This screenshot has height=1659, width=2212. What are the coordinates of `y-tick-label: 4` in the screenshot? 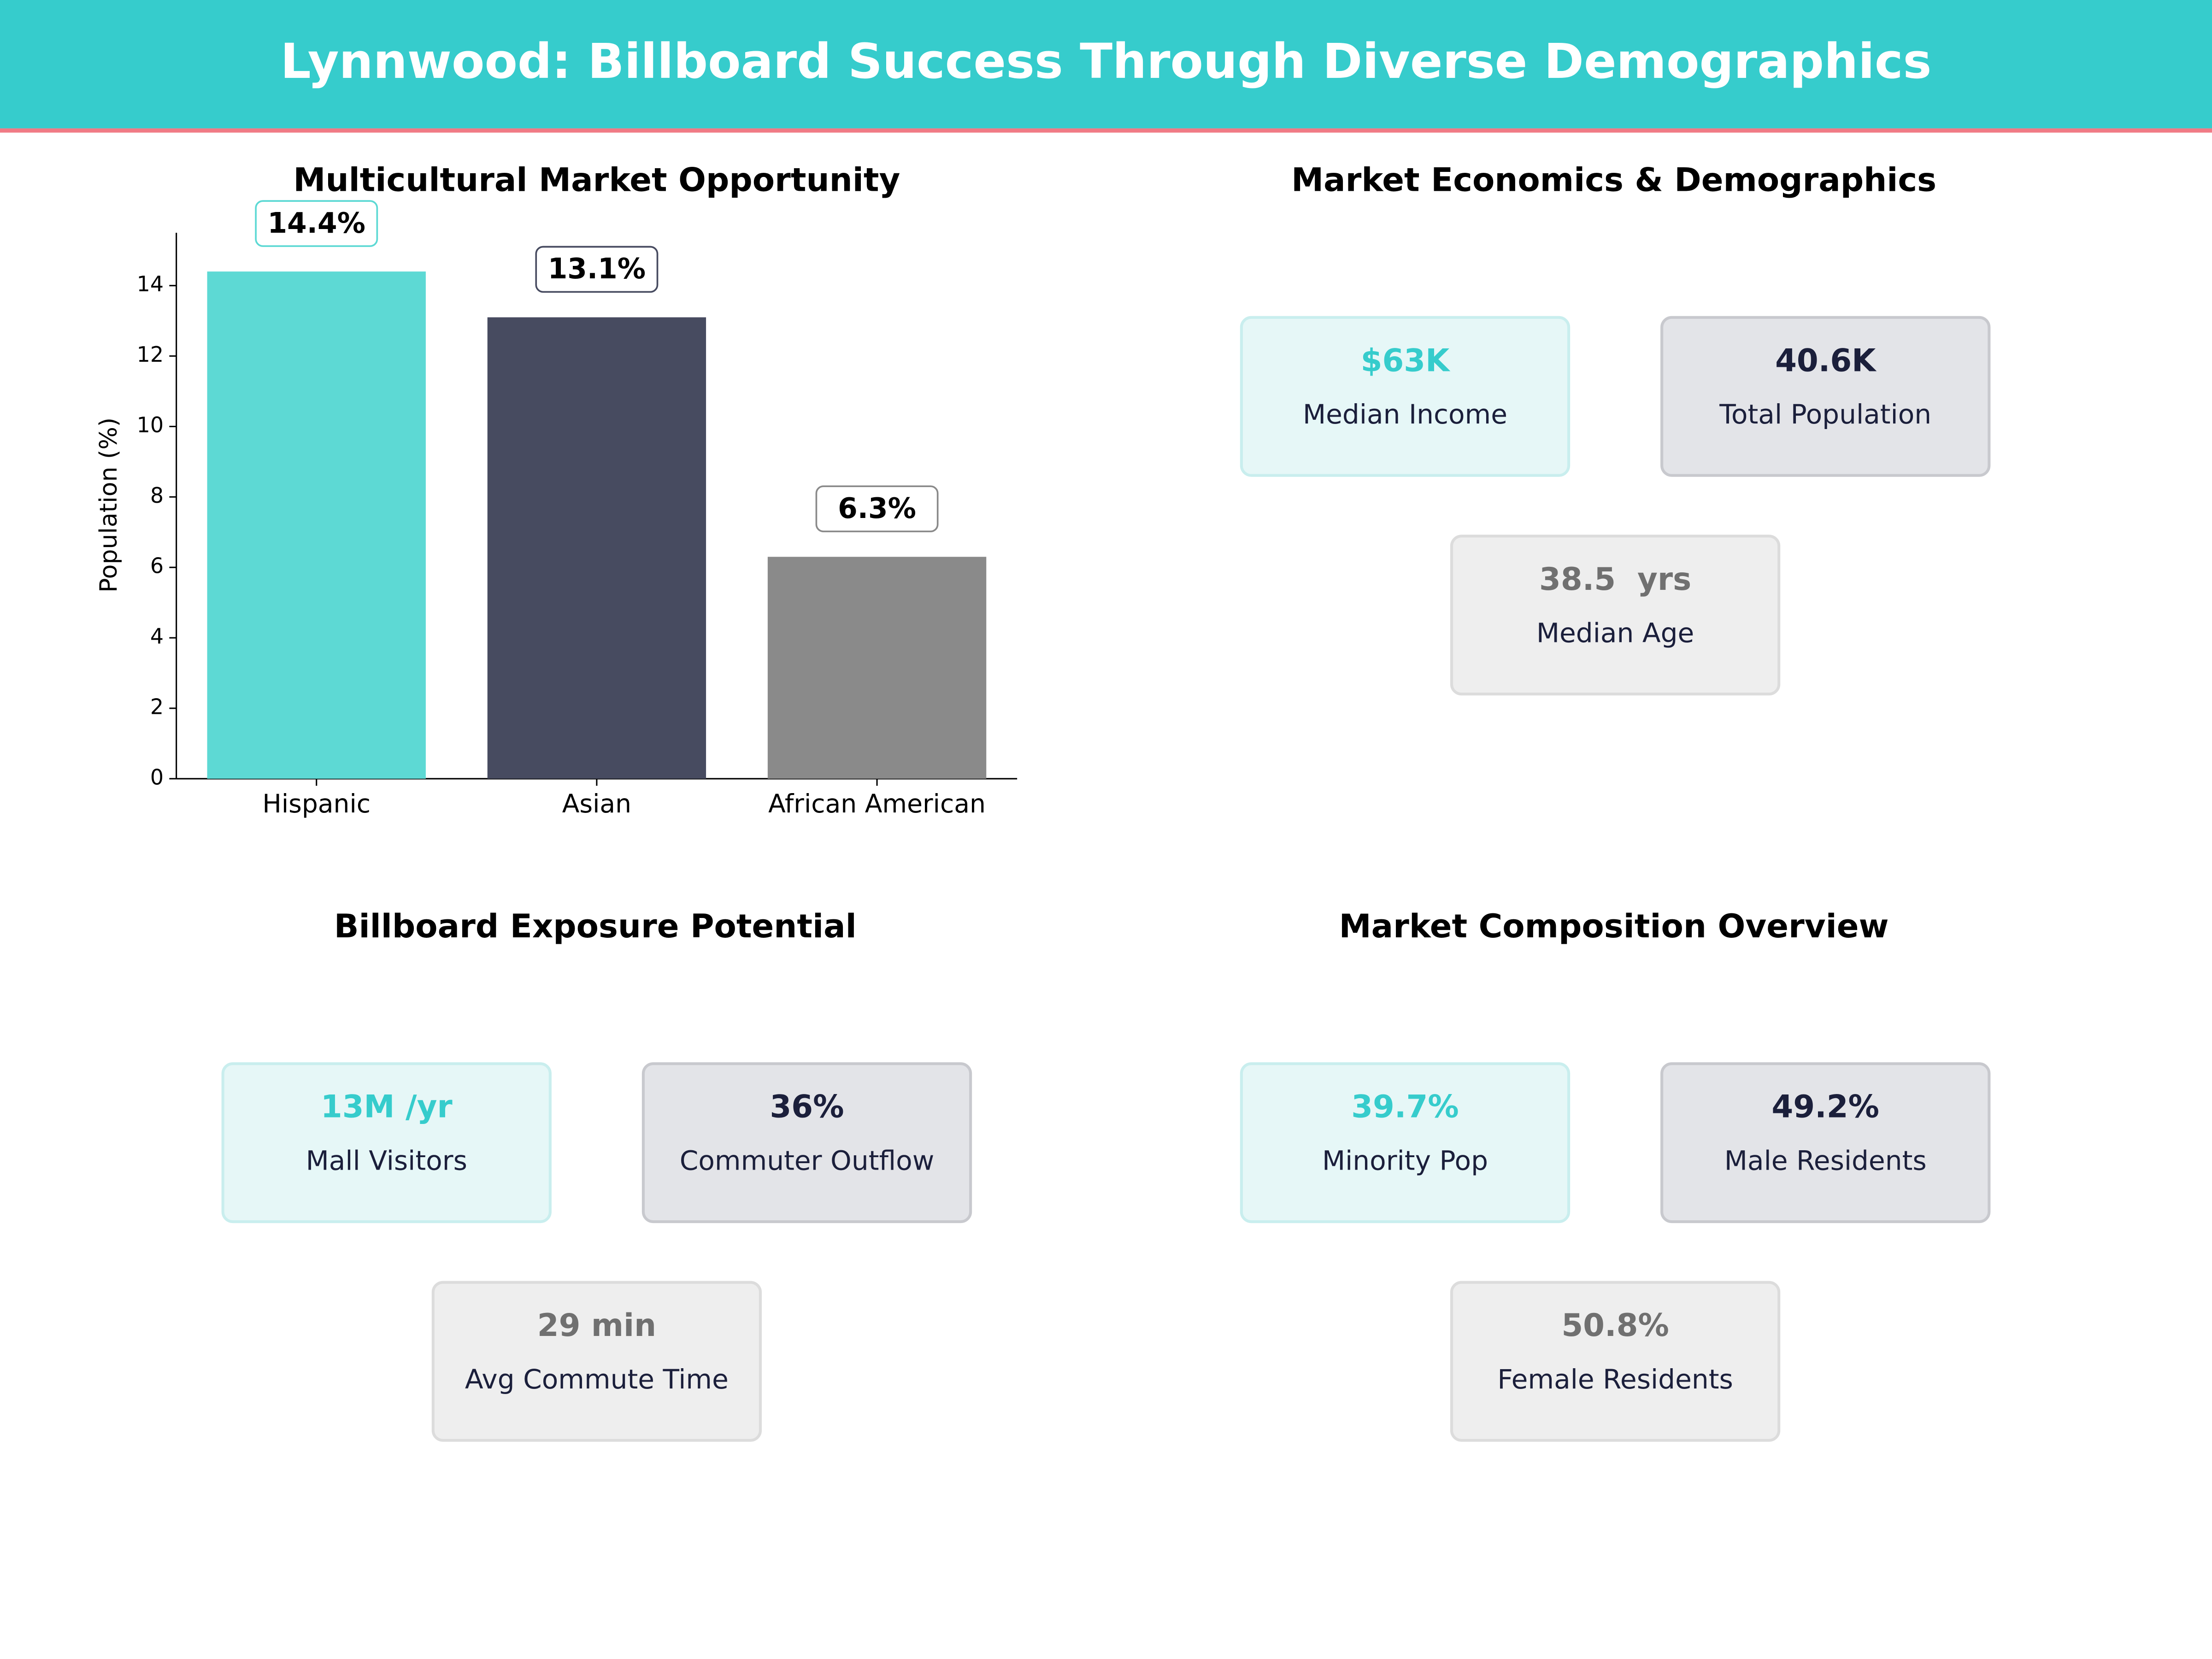 It's located at (157, 636).